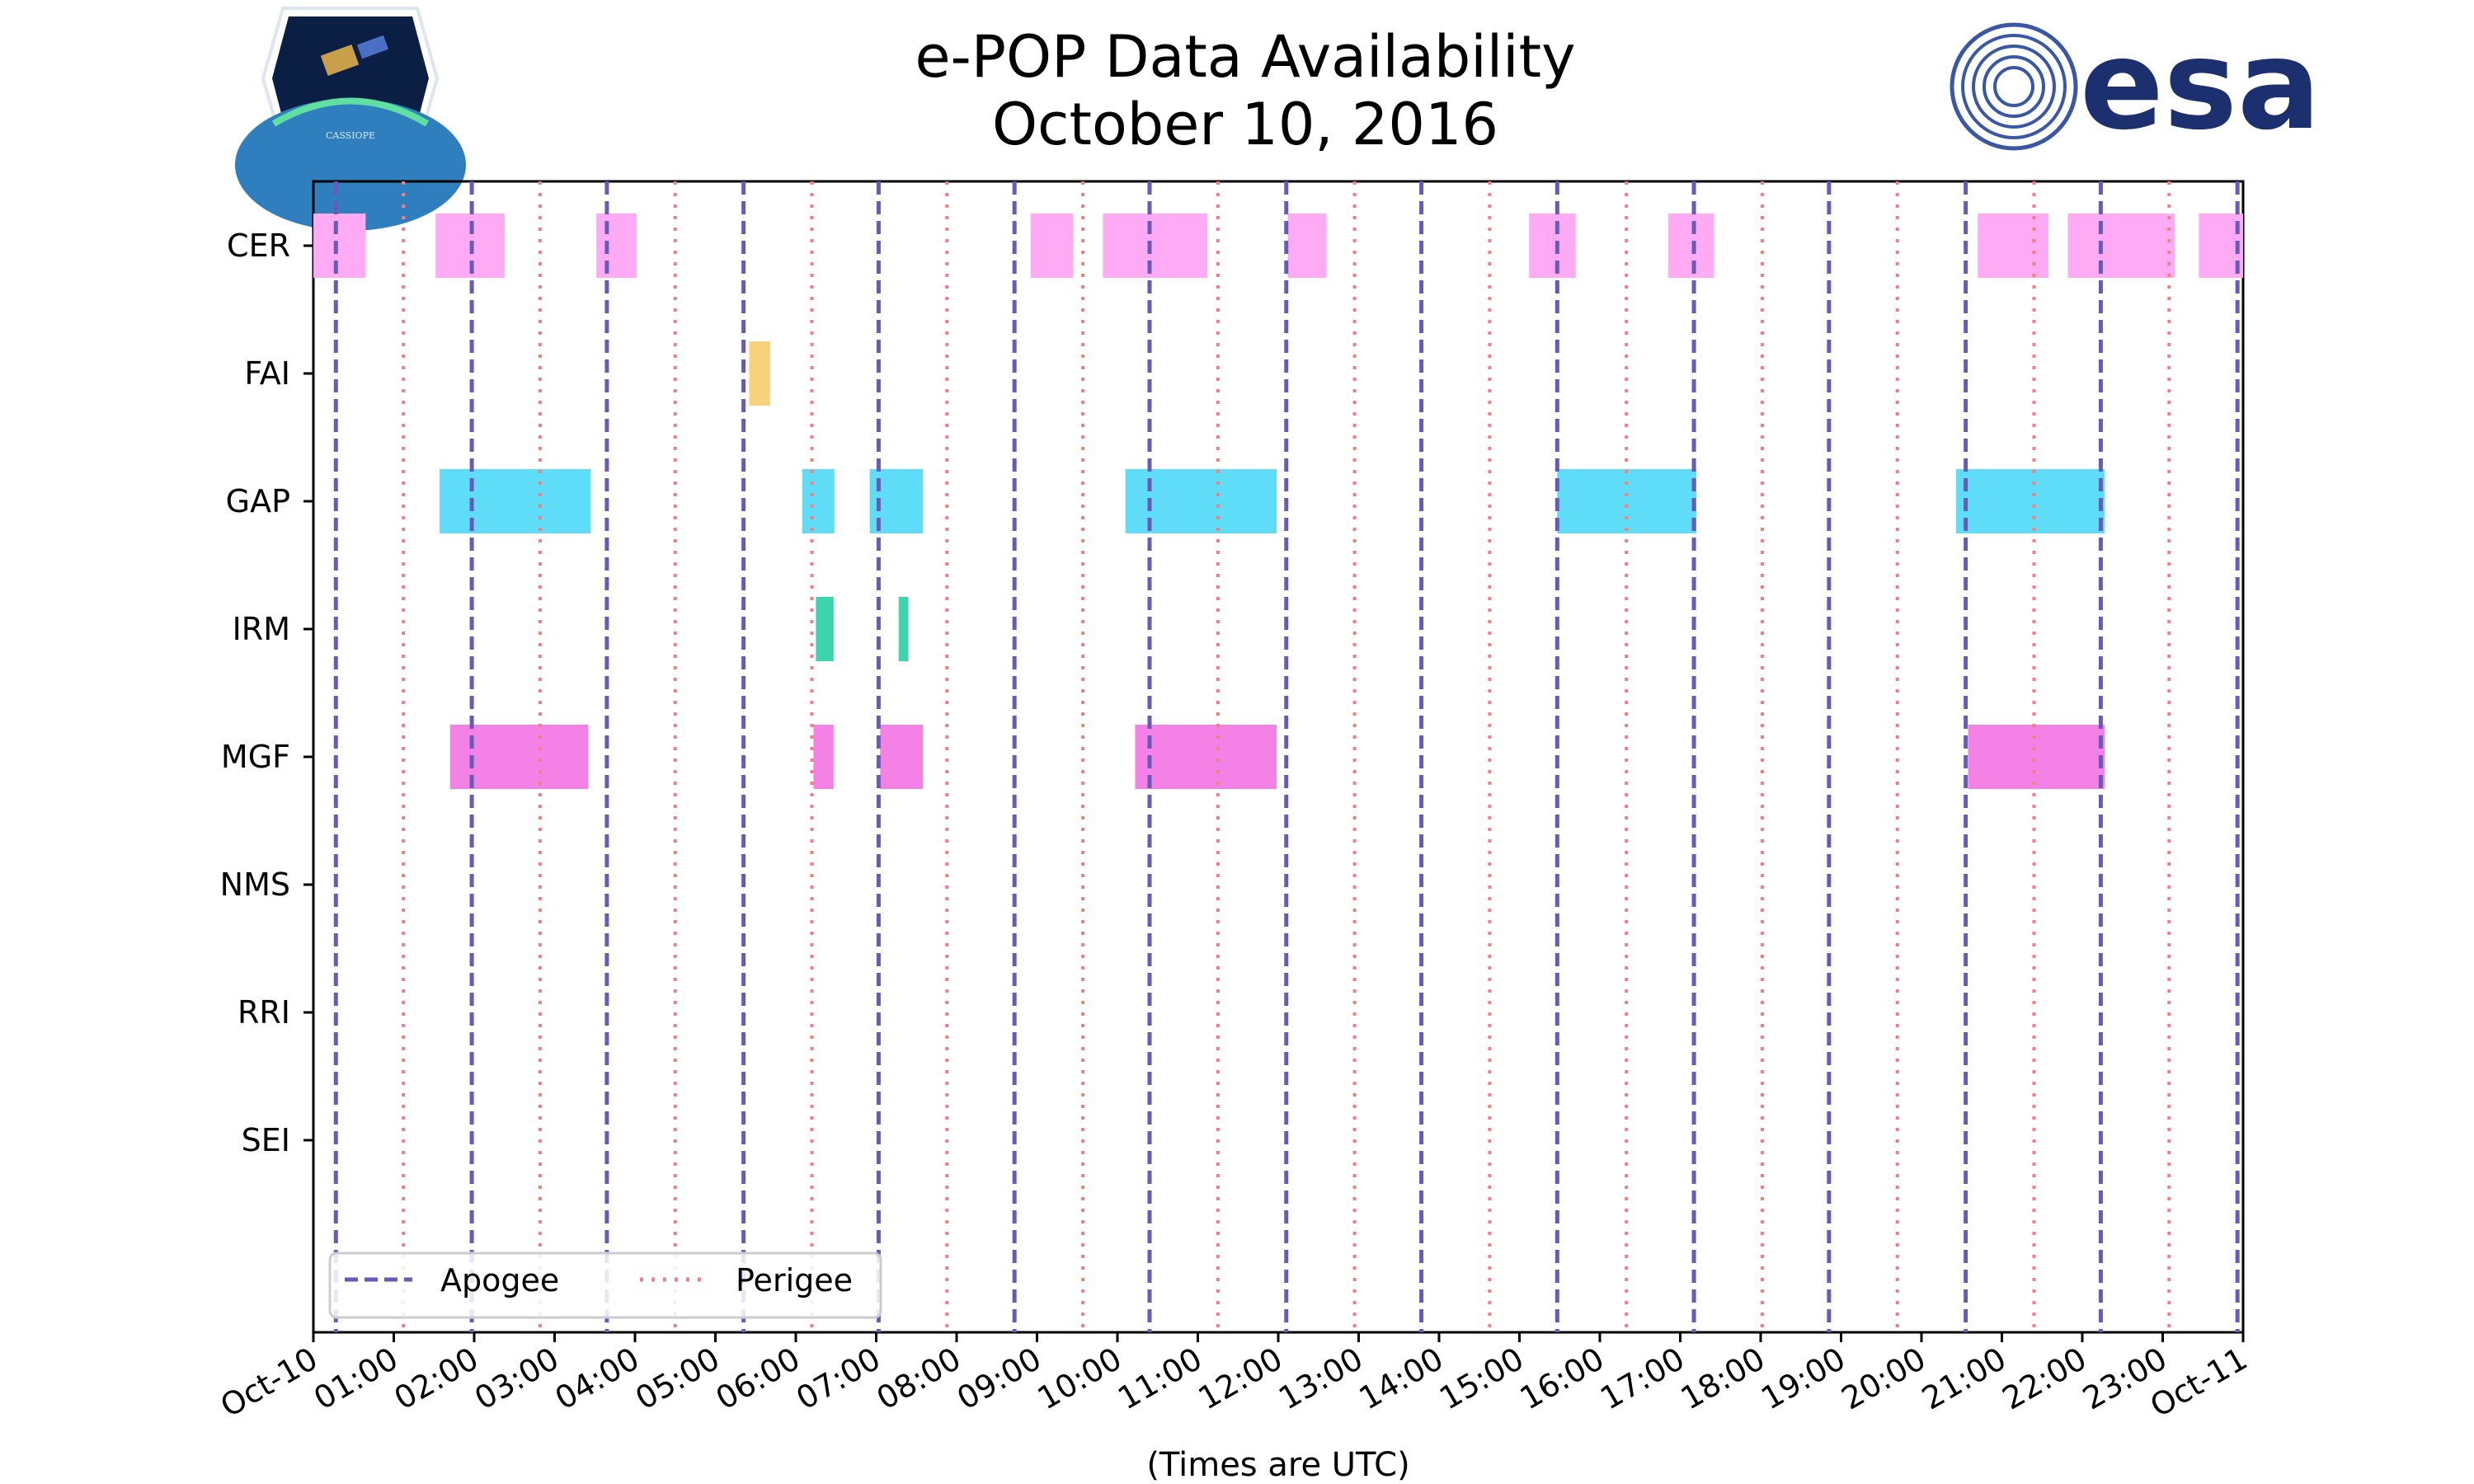  I want to click on x-tick-label-16: 16:00, so click(1562, 1379).